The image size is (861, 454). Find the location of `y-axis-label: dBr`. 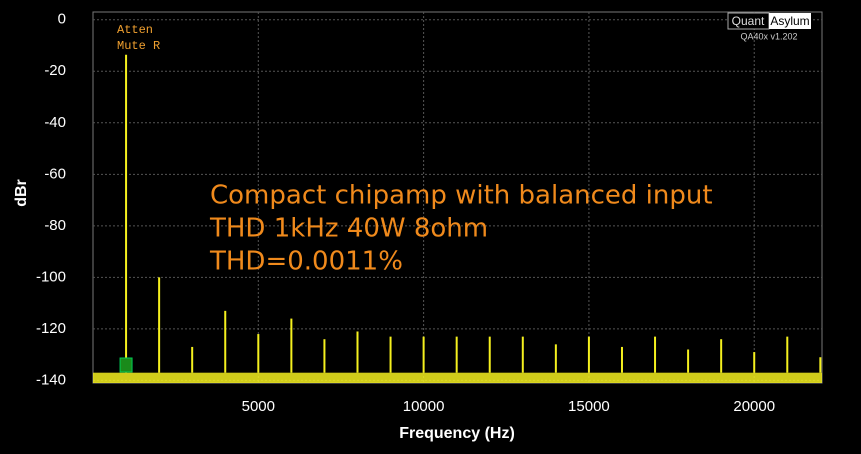

y-axis-label: dBr is located at coordinates (21, 193).